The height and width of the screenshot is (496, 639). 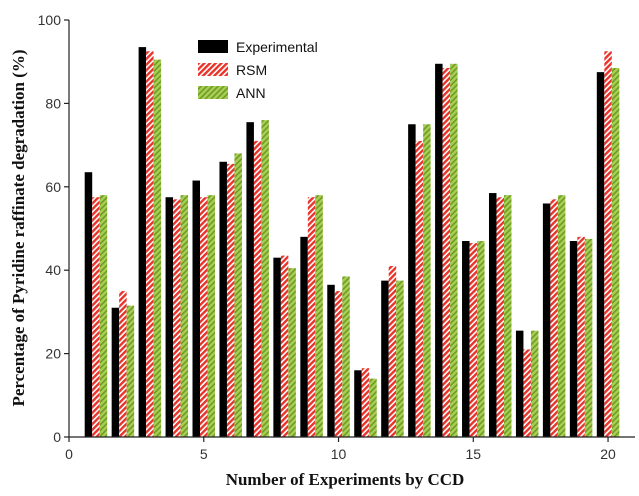 I want to click on x-tick-label: 5, so click(x=204, y=454).